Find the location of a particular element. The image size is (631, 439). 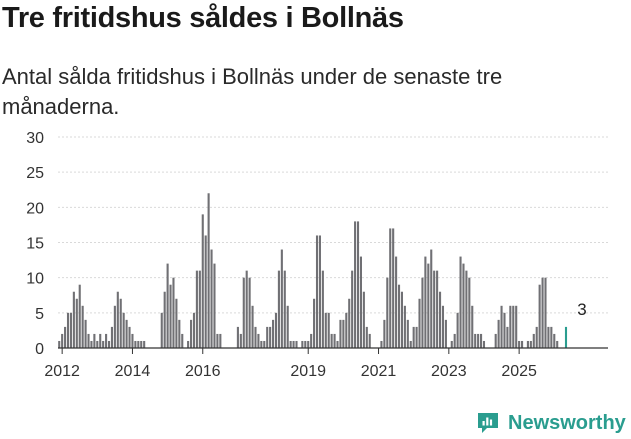

y-tick-label: 30 is located at coordinates (35, 138).